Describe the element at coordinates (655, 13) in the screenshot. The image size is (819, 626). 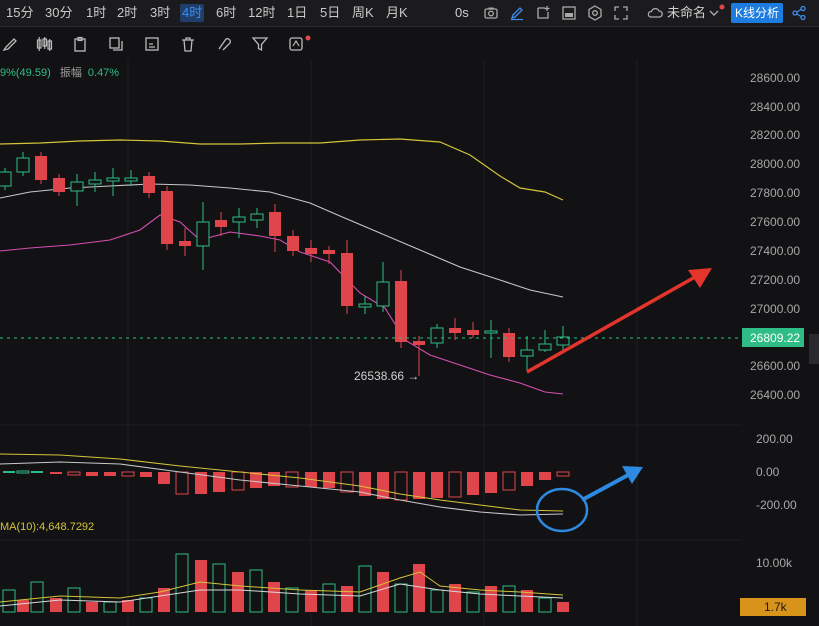
I see `cloud-icon` at that location.